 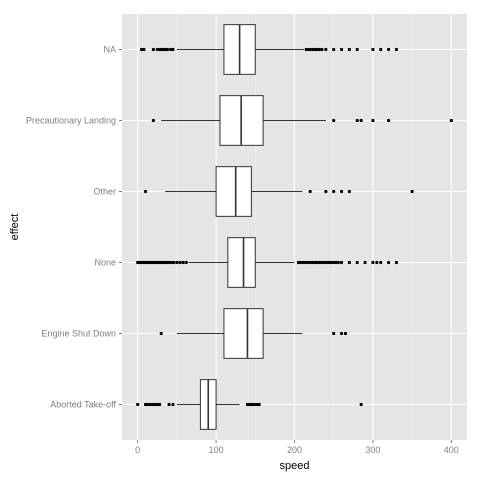 What do you see at coordinates (71, 121) in the screenshot?
I see `y-tick-label: Precautionary Landing` at bounding box center [71, 121].